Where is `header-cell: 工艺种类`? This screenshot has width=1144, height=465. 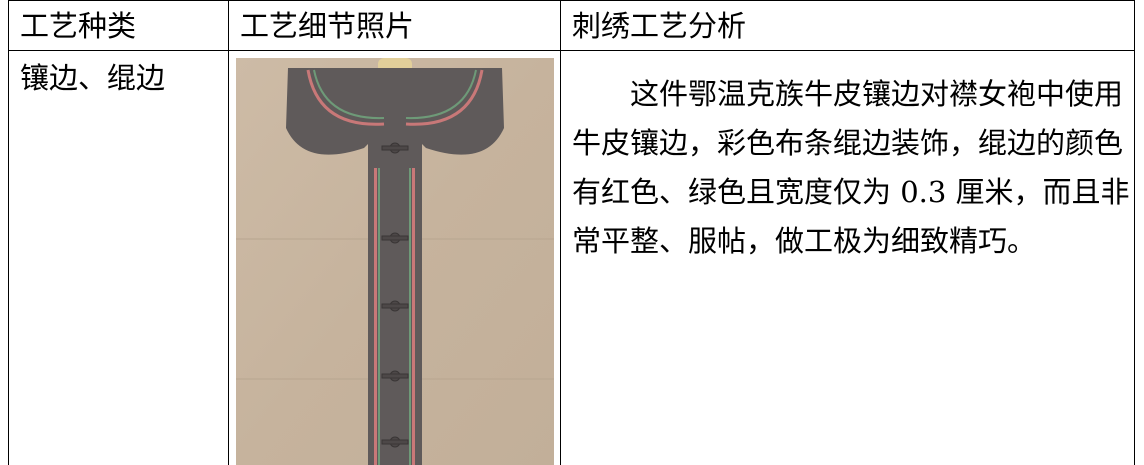 header-cell: 工艺种类 is located at coordinates (78, 26).